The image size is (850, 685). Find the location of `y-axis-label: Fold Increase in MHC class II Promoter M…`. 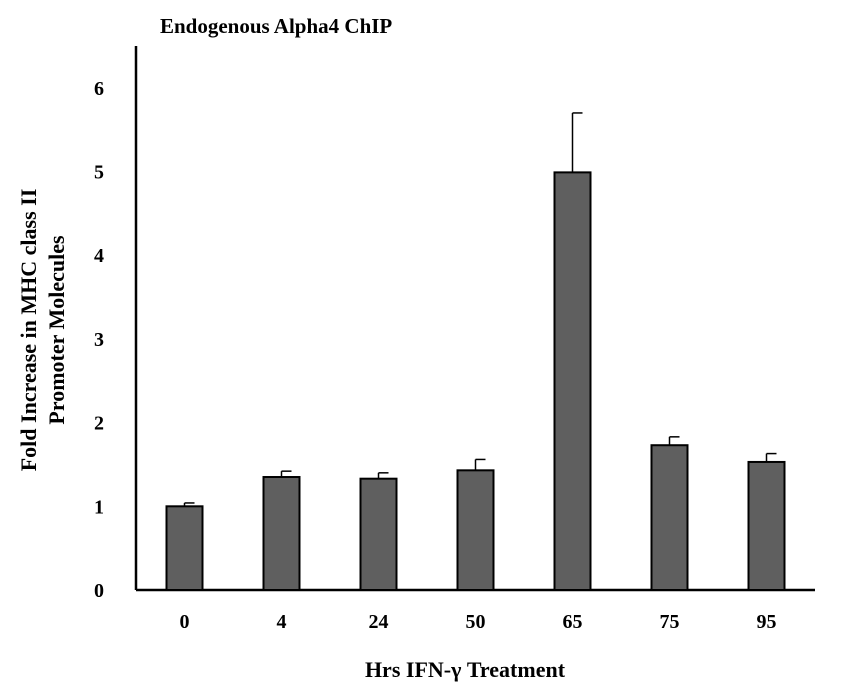

y-axis-label: Fold Increase in MHC class II Promoter M… is located at coordinates (42, 330).